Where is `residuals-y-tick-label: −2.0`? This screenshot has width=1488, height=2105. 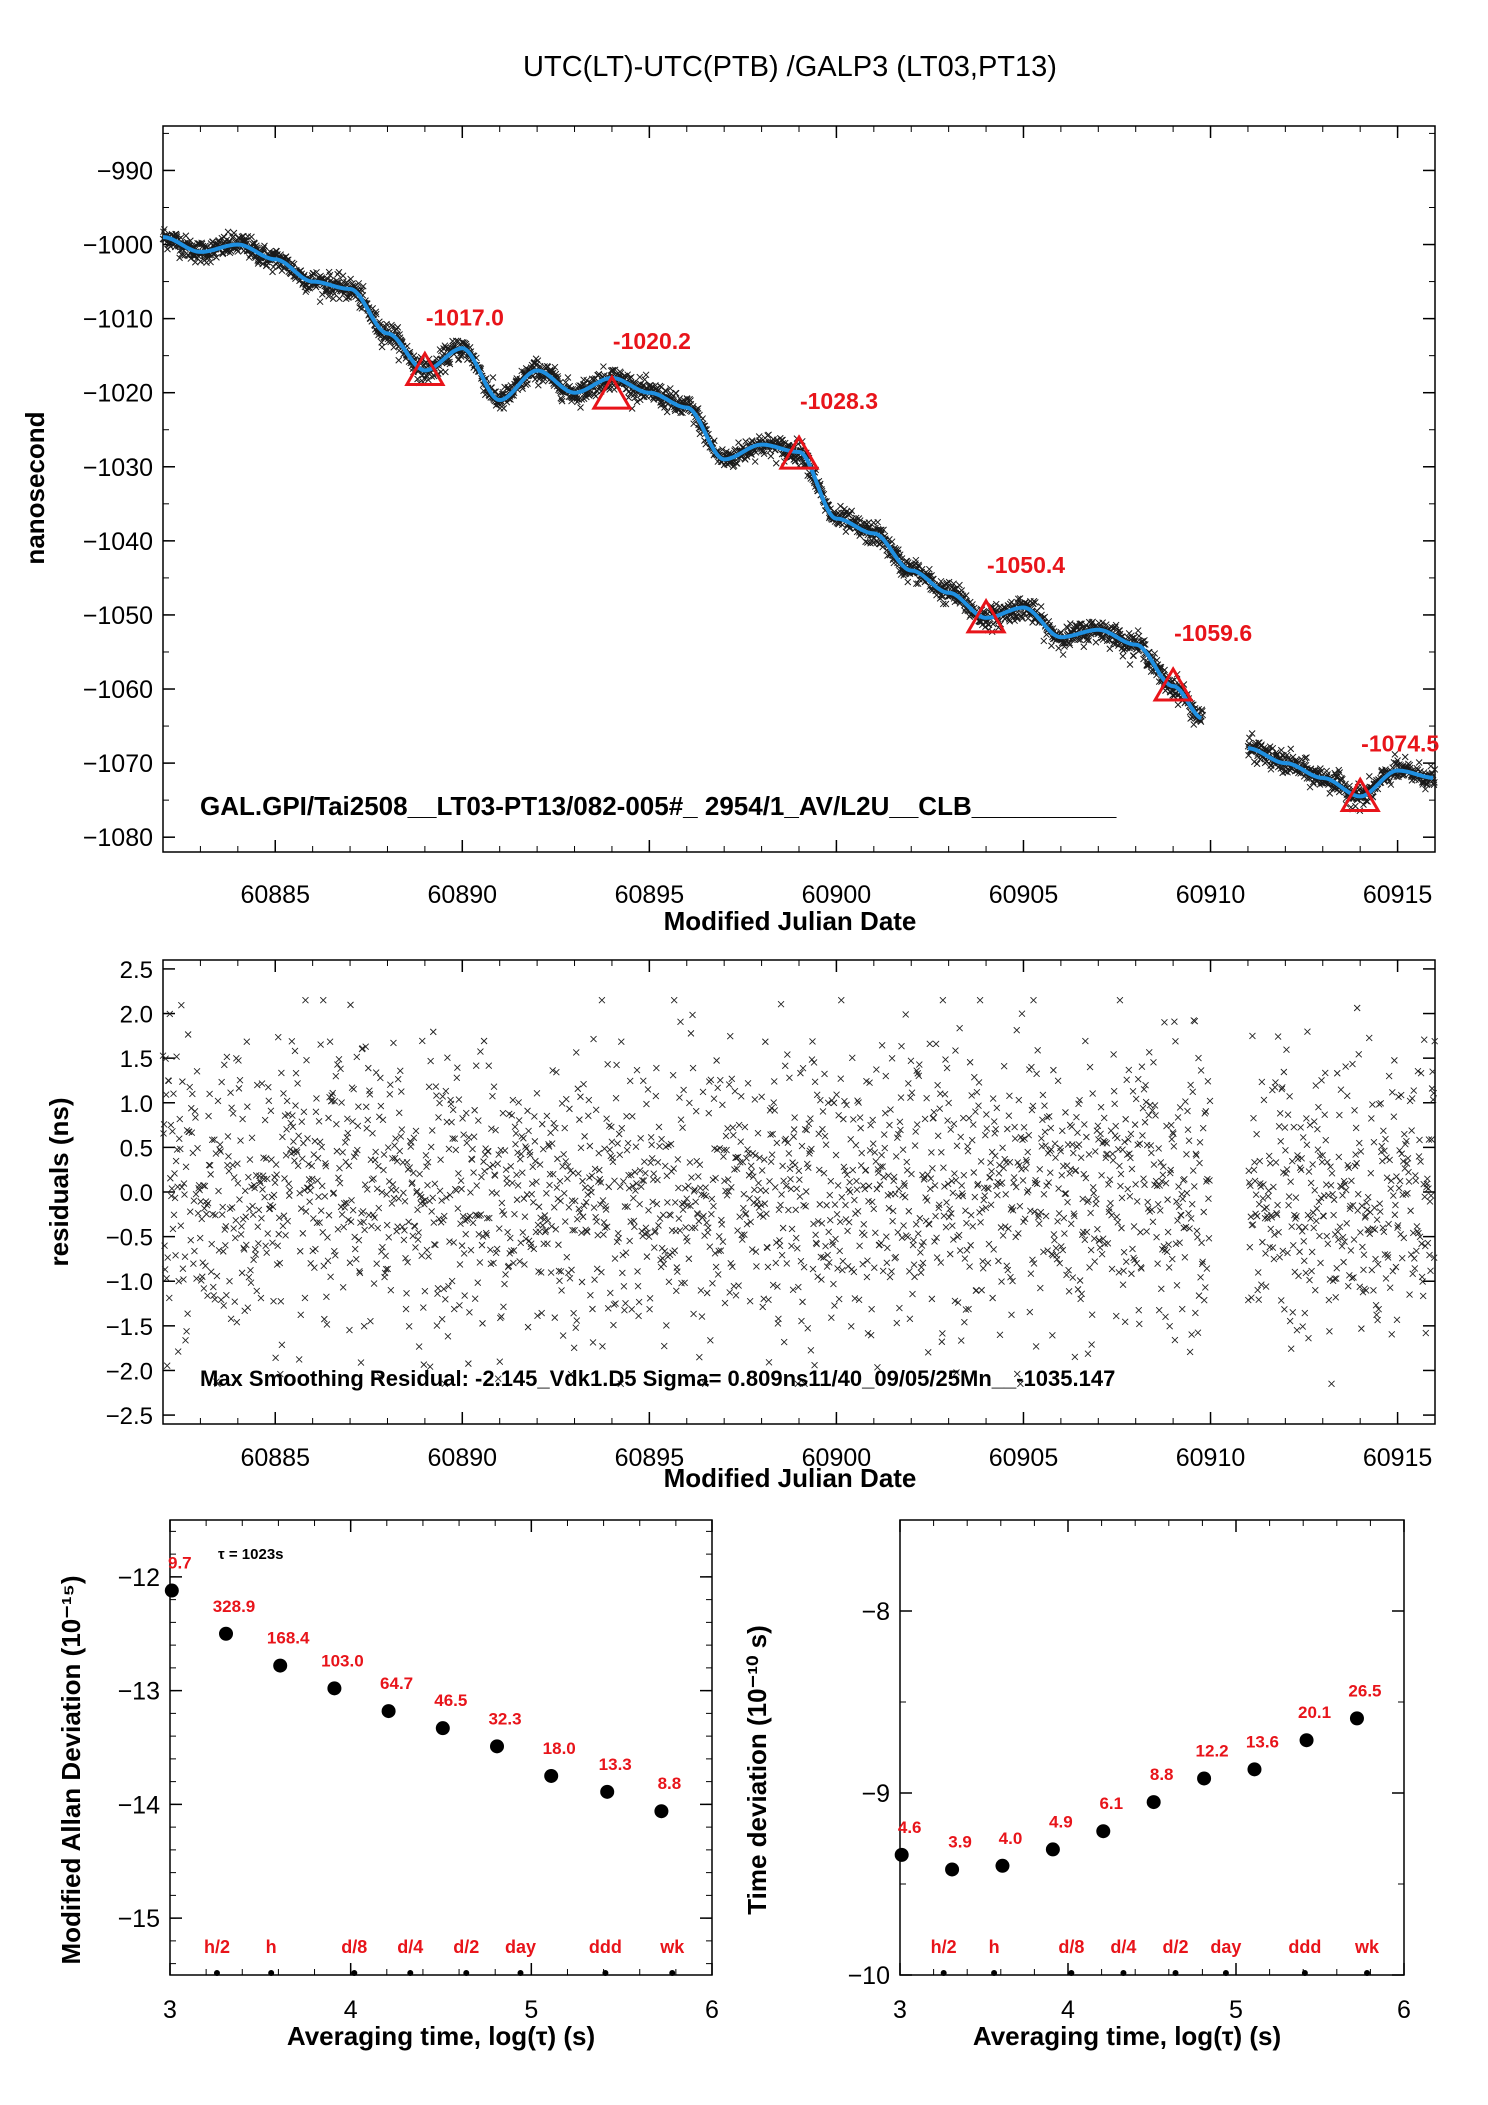 residuals-y-tick-label: −2.0 is located at coordinates (129, 1371).